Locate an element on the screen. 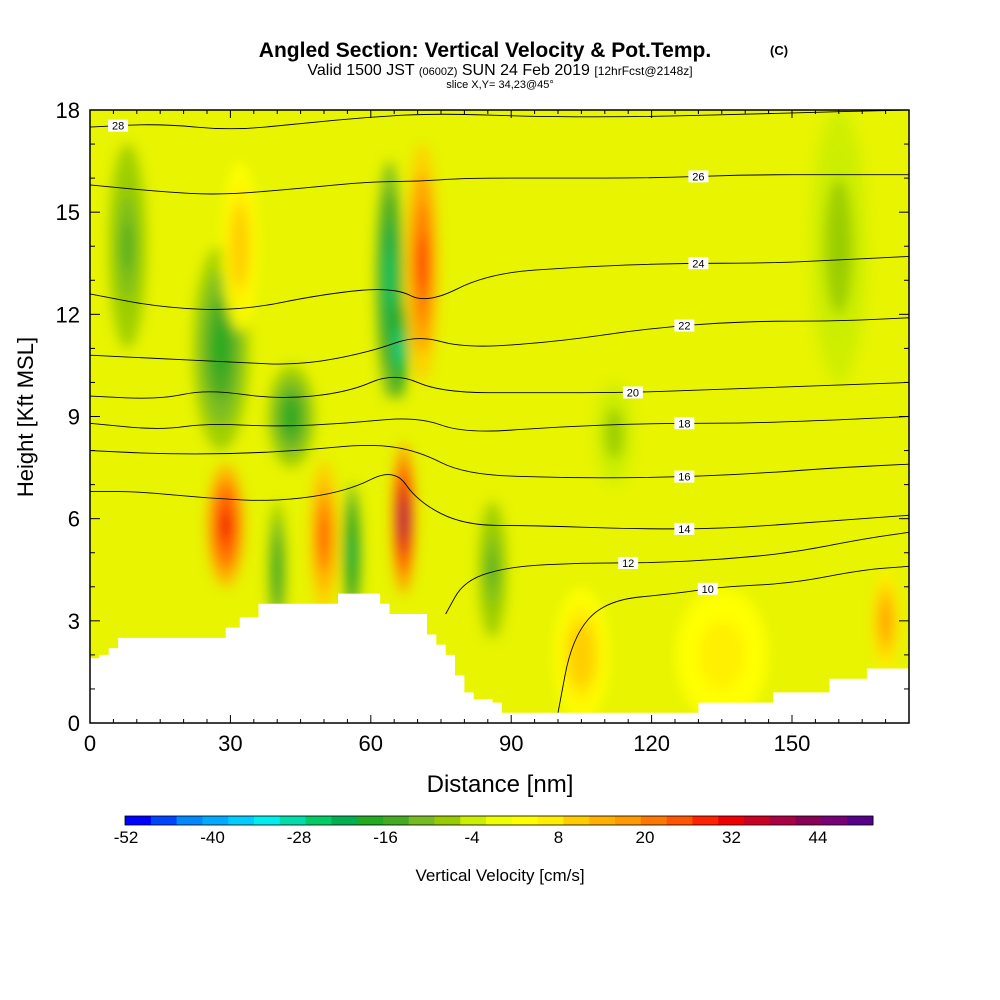 The height and width of the screenshot is (1000, 1000). x-tick-label-90: 90 is located at coordinates (511, 743).